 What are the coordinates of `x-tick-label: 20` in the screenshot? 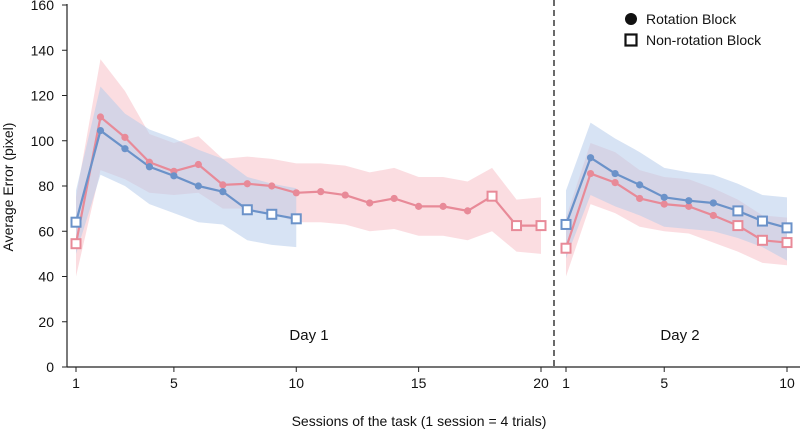 It's located at (541, 383).